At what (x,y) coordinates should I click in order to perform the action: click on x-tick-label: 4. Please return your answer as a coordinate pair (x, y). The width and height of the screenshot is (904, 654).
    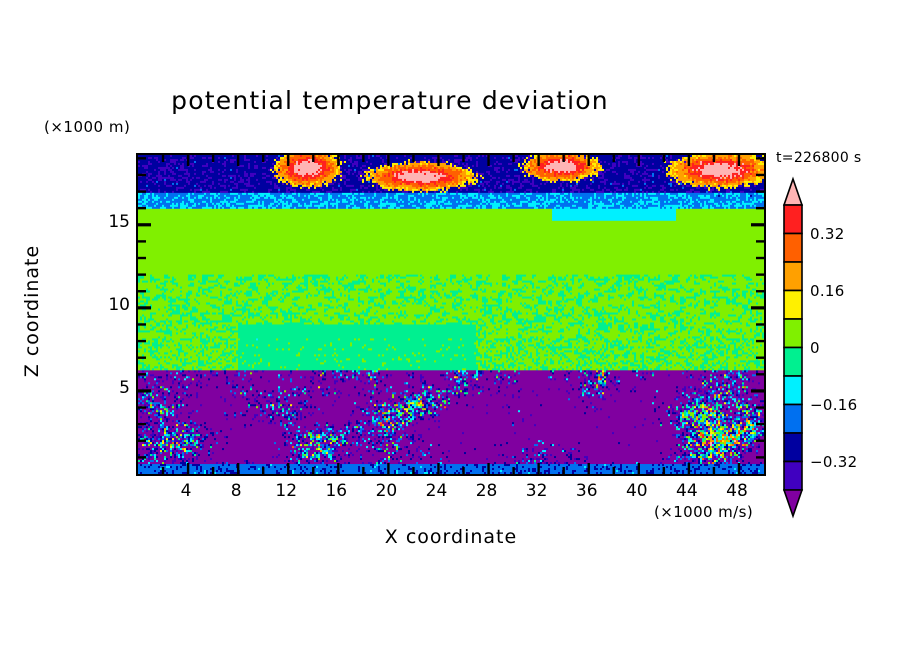
    Looking at the image, I should click on (186, 491).